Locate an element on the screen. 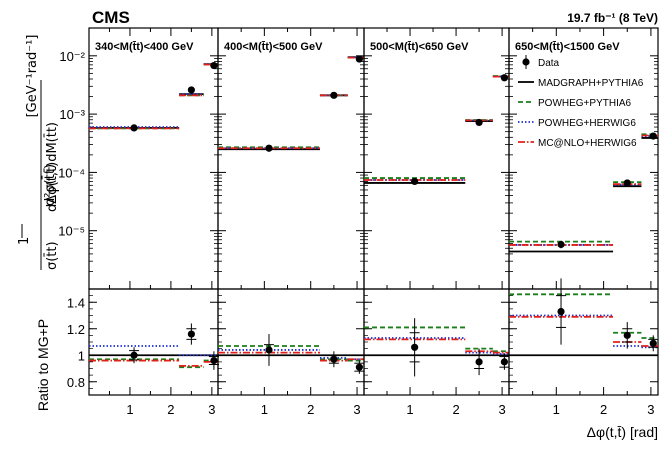 This screenshot has height=449, width=664. legend-label: POWHEG+PYTHIA6 is located at coordinates (585, 103).